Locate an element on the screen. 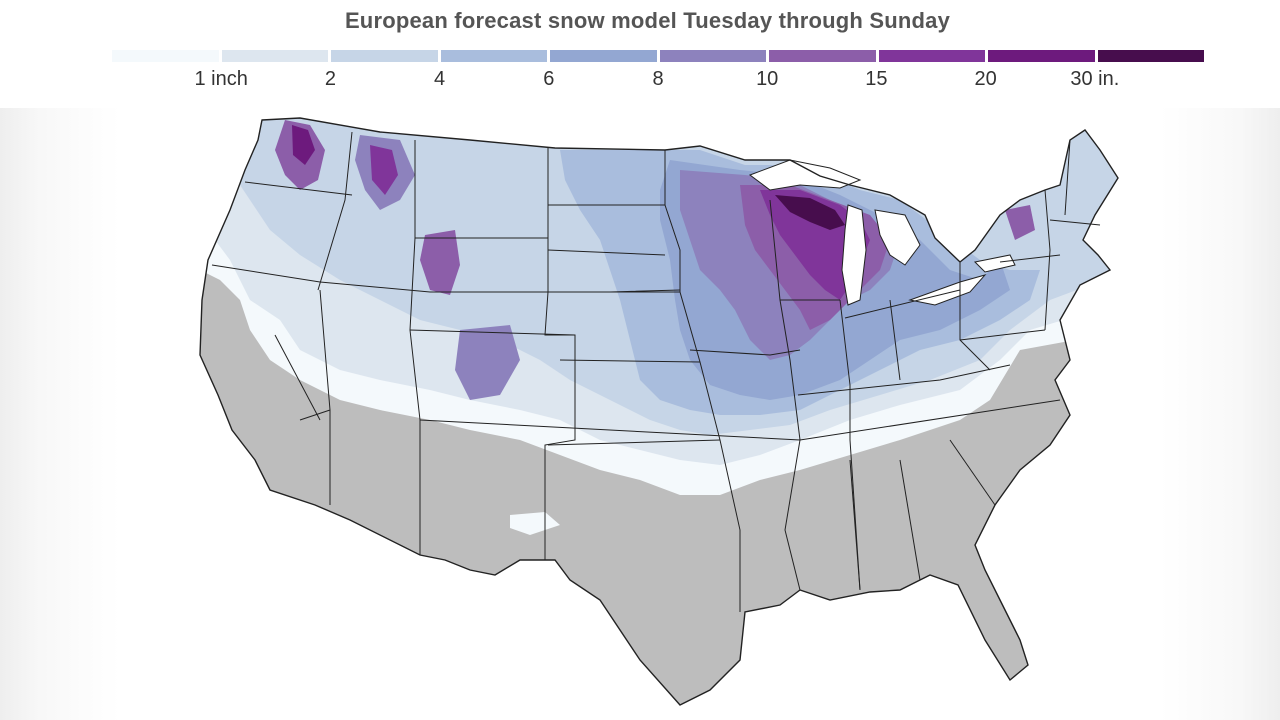  snow-cascades-heavy is located at coordinates (303, 145).